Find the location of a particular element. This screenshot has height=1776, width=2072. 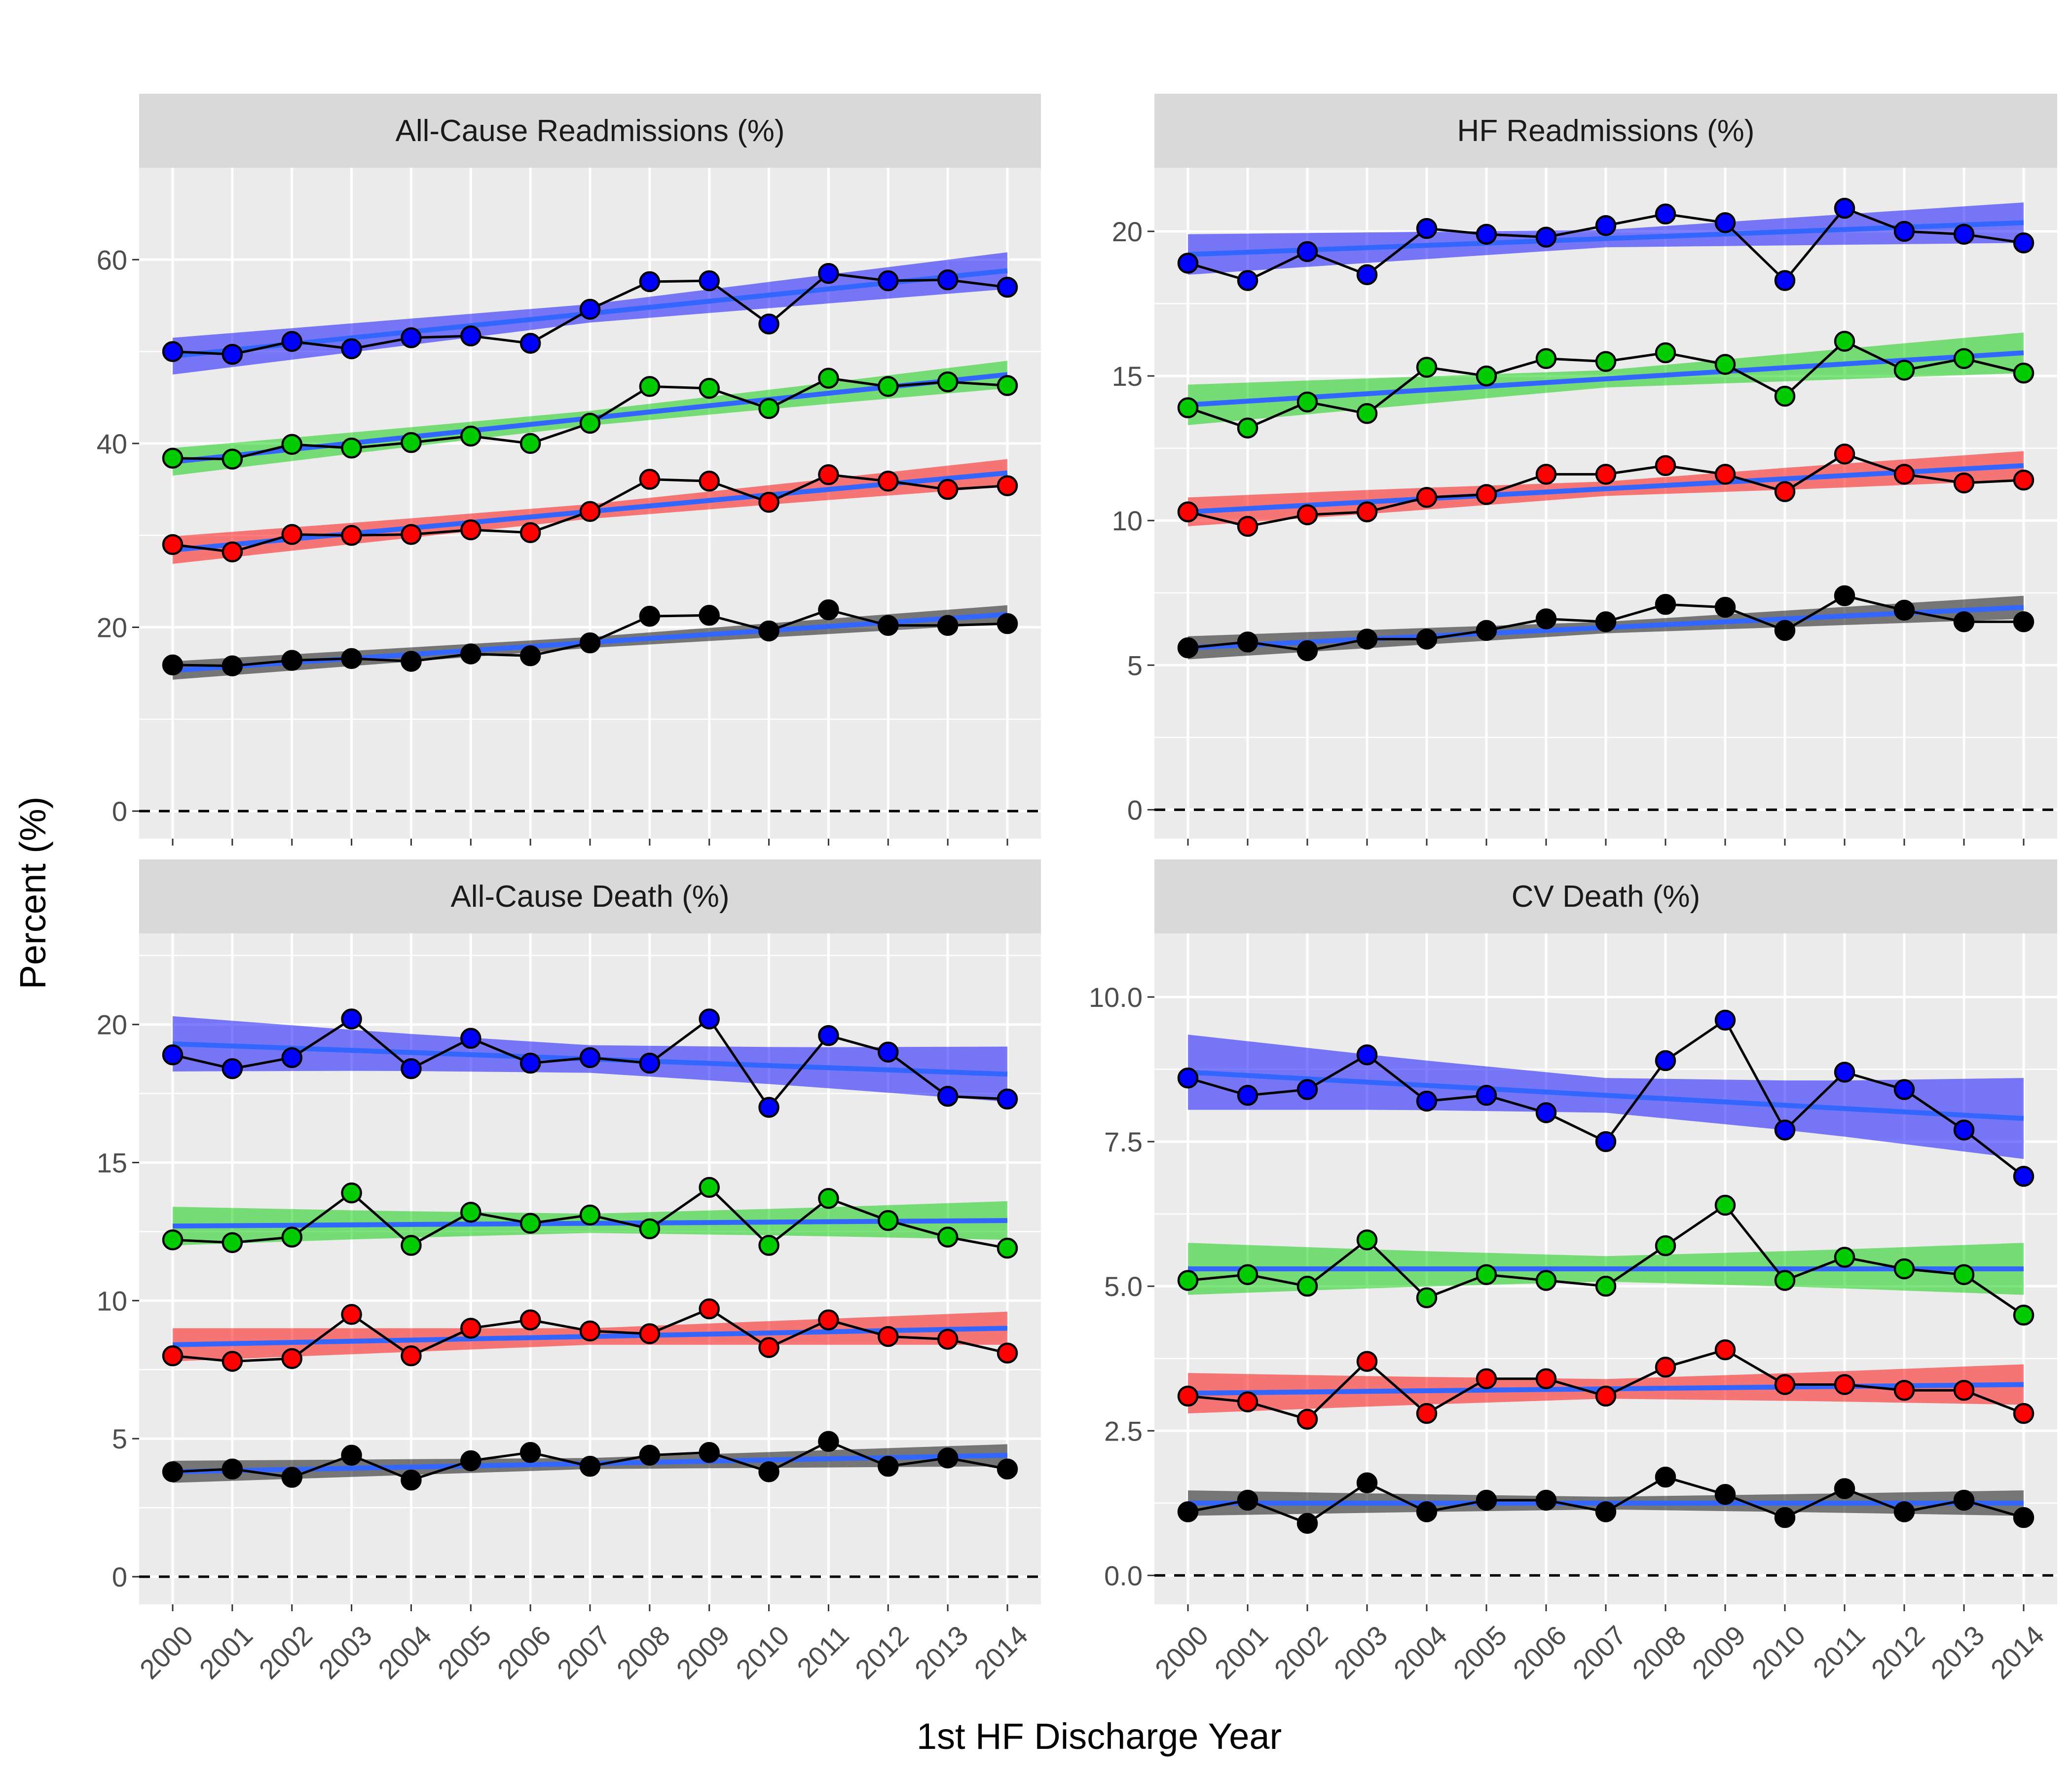

x-axis-title: 1st HF Discharge Year is located at coordinates (1099, 1736).